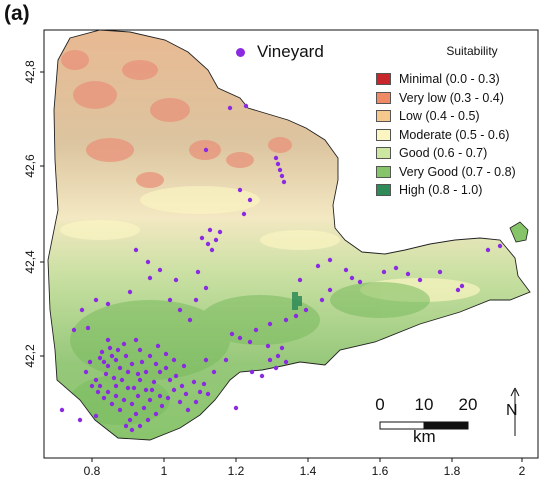 This screenshot has height=484, width=550. Describe the element at coordinates (441, 190) in the screenshot. I see `legend-label: High (0.8 - 1.0)` at that location.